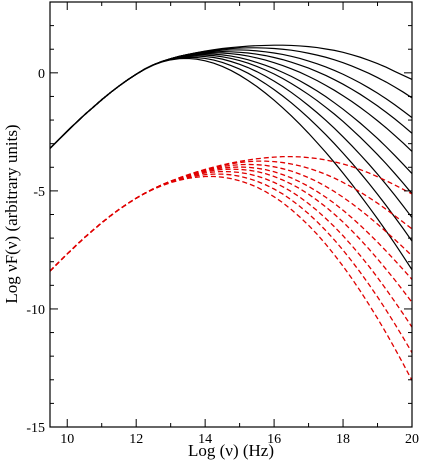 Image resolution: width=423 pixels, height=462 pixels. I want to click on y-tick-label: -10, so click(35, 310).